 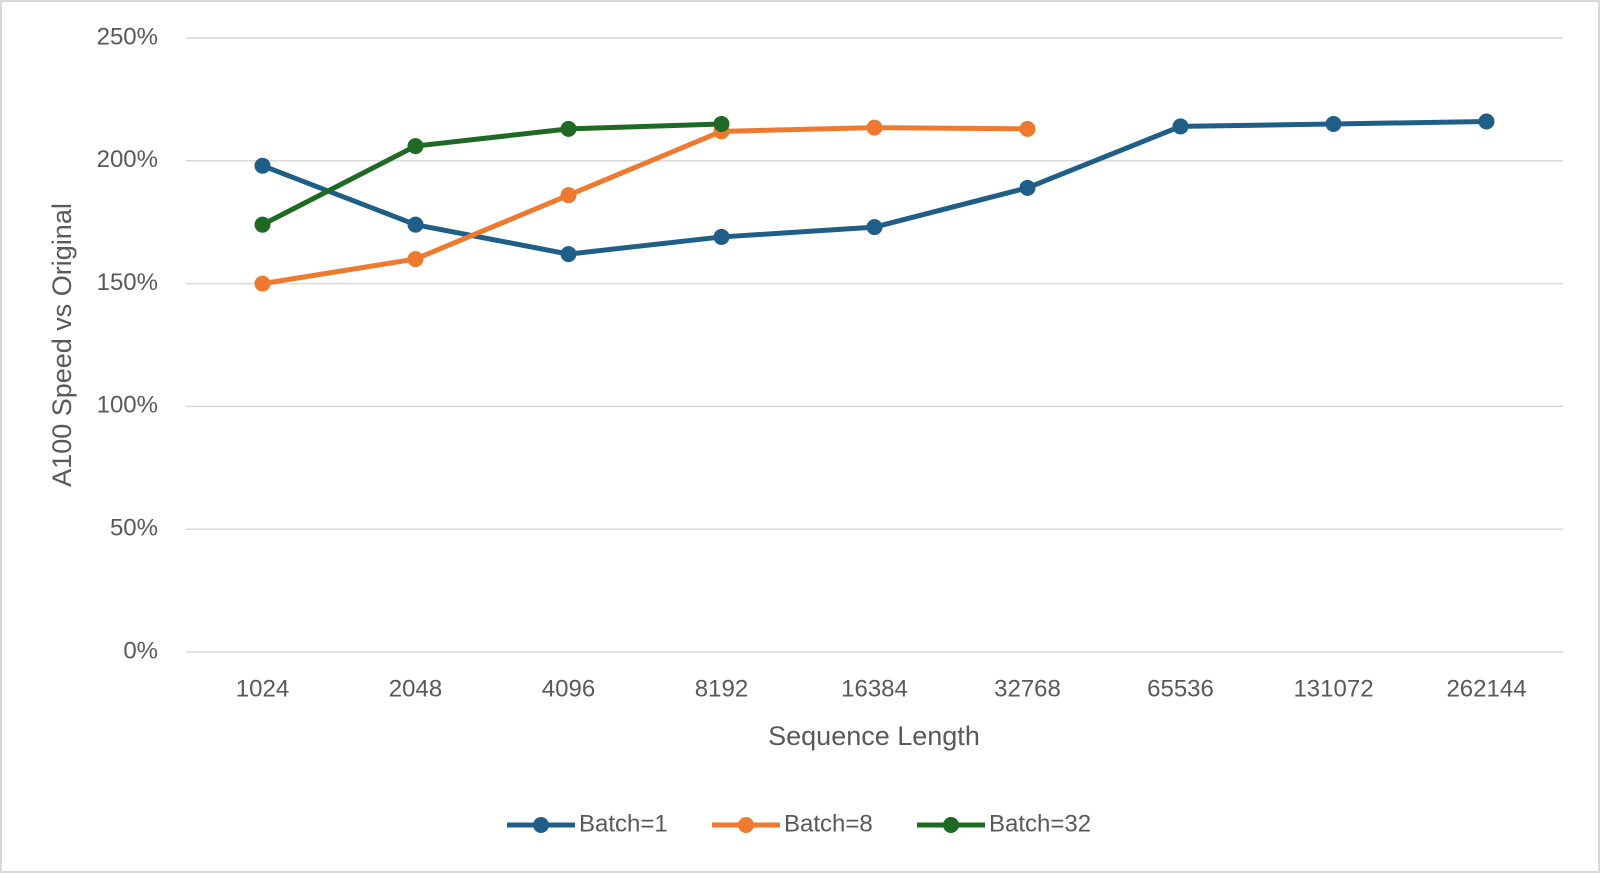 What do you see at coordinates (127, 36) in the screenshot?
I see `y-tick-label: 250%` at bounding box center [127, 36].